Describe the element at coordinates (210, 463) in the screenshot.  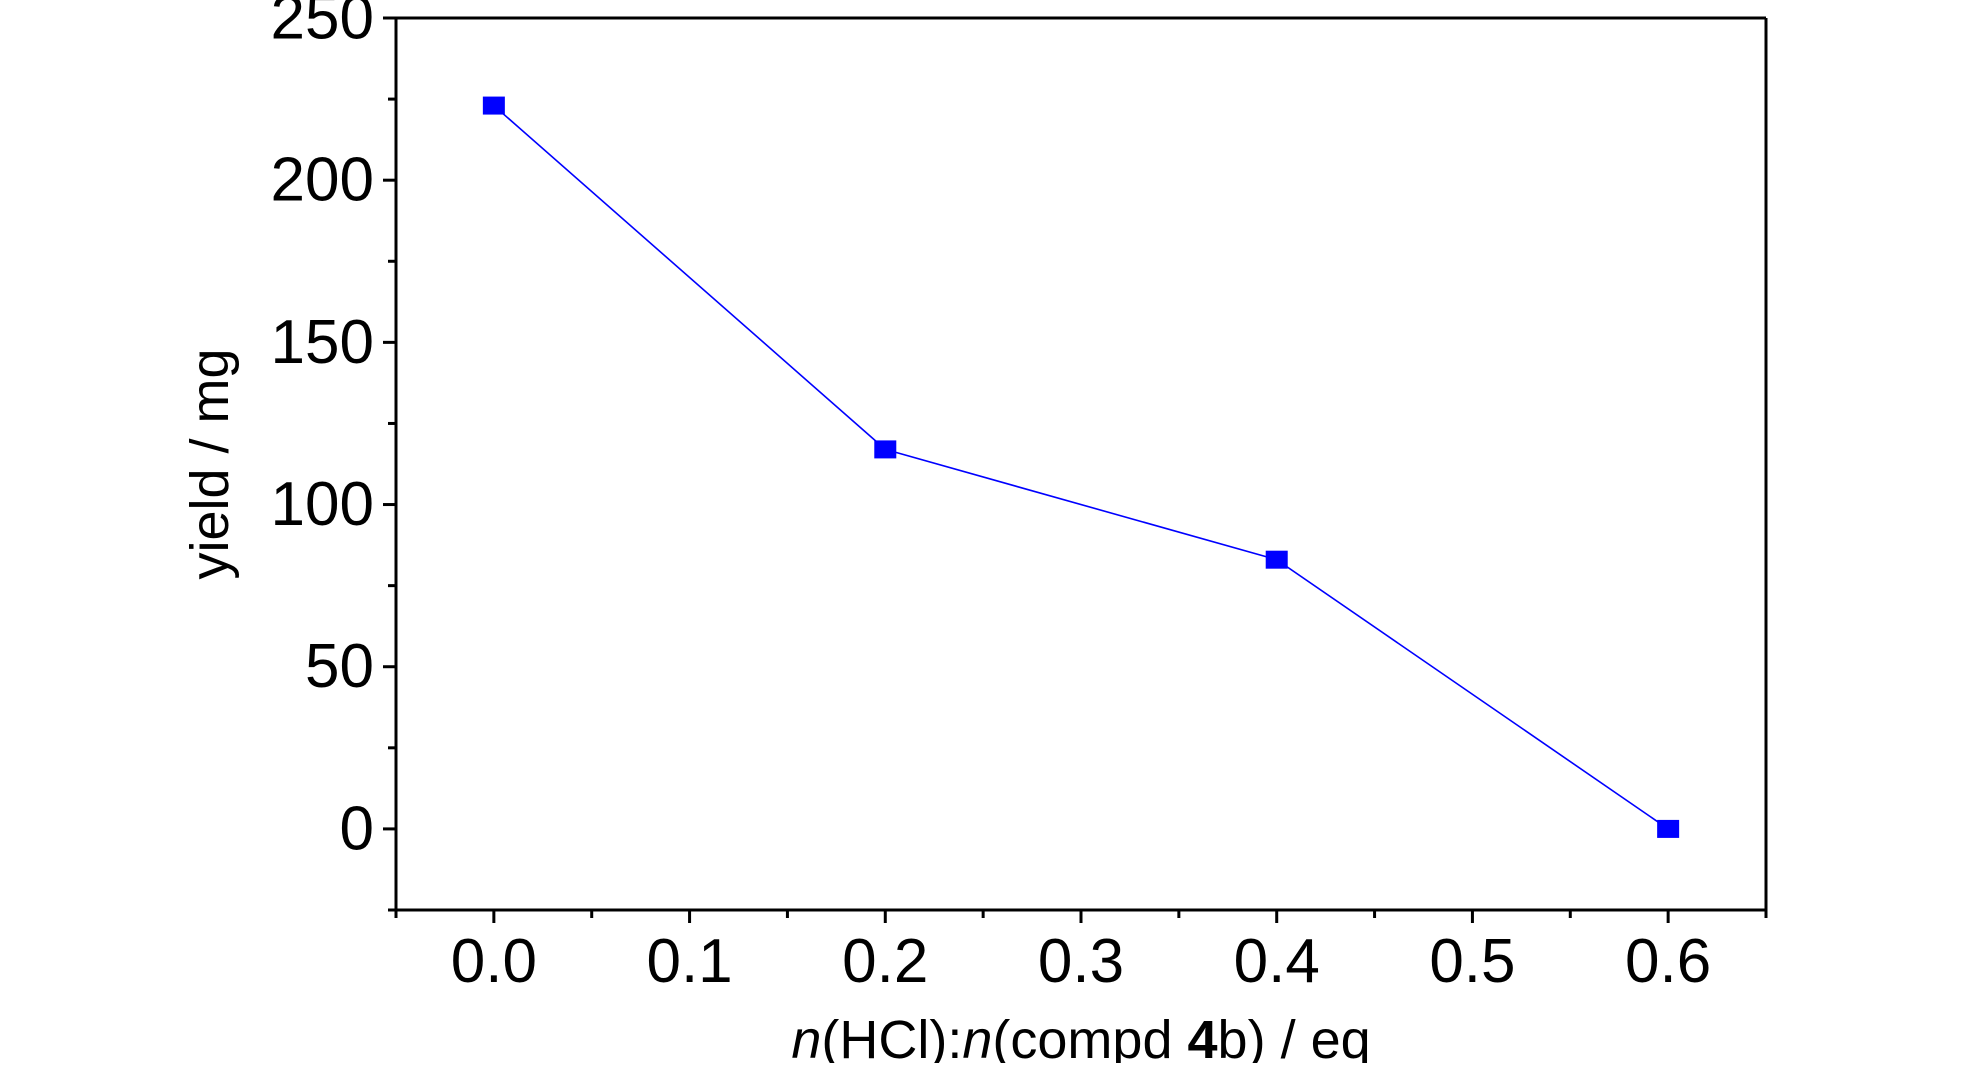
I see `y-axis-title: yield / mg` at that location.